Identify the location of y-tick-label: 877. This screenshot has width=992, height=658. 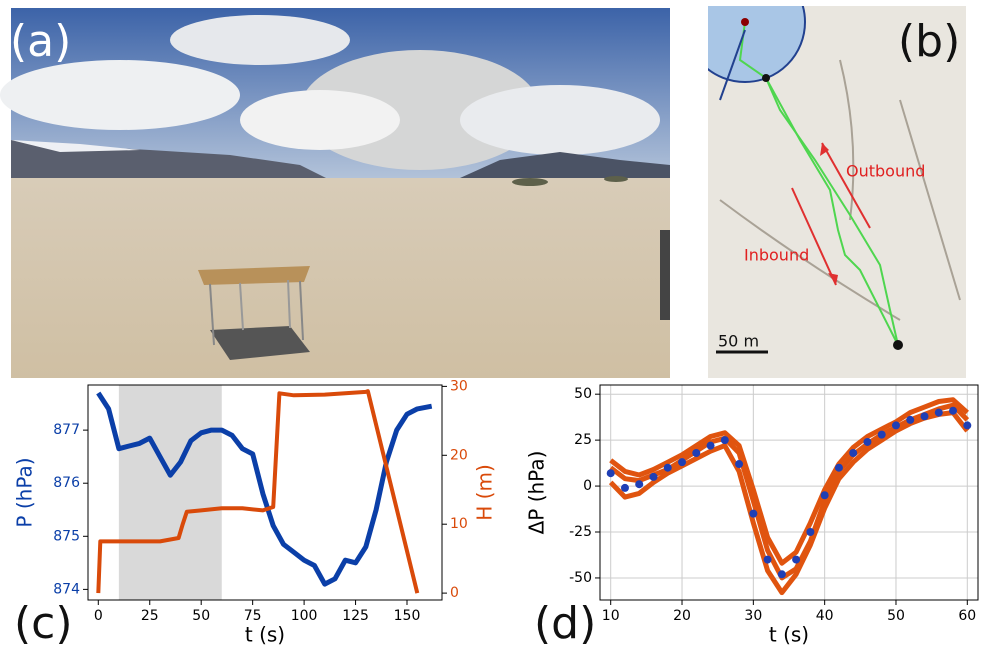
(66, 430).